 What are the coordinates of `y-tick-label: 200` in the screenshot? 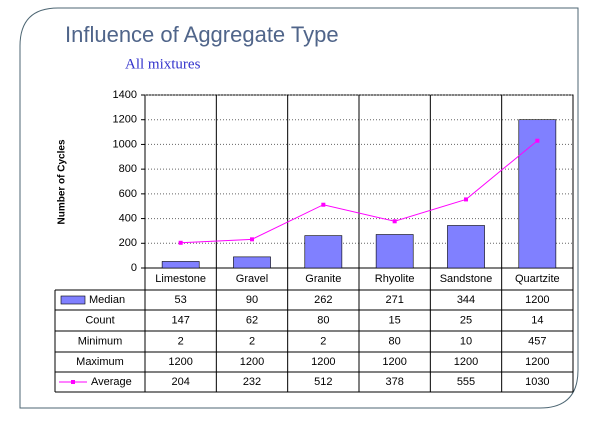 It's located at (128, 243).